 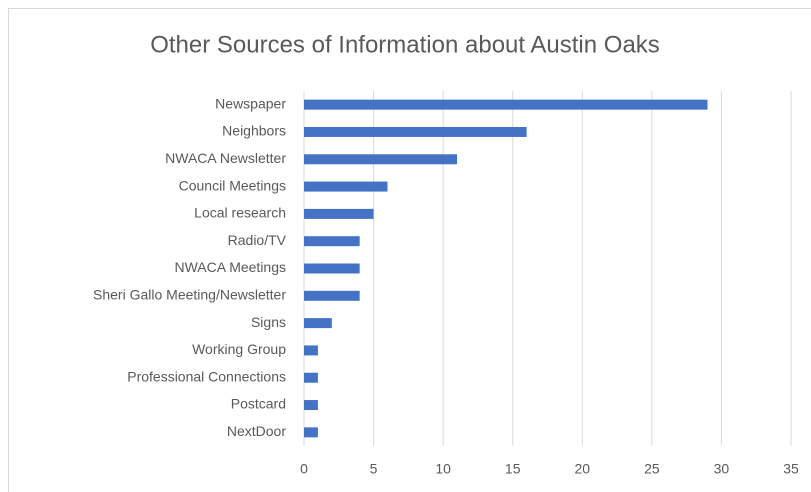 I want to click on x-tick-label: 15, so click(x=513, y=469).